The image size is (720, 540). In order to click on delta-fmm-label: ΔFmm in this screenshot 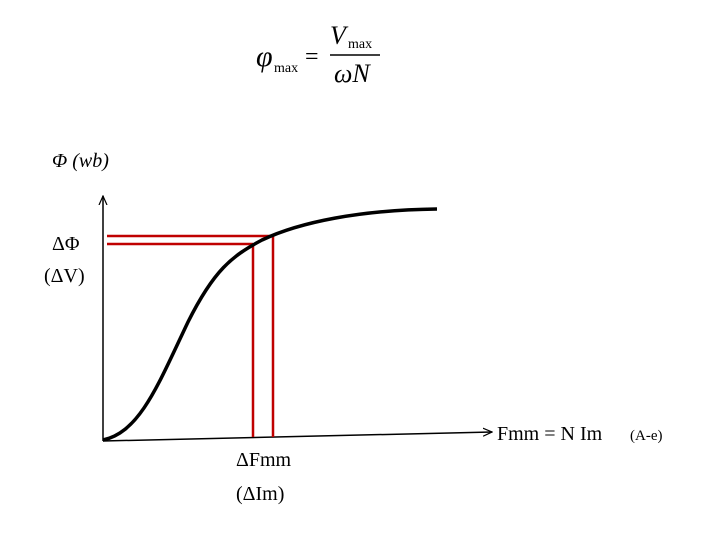, I will do `click(264, 460)`.